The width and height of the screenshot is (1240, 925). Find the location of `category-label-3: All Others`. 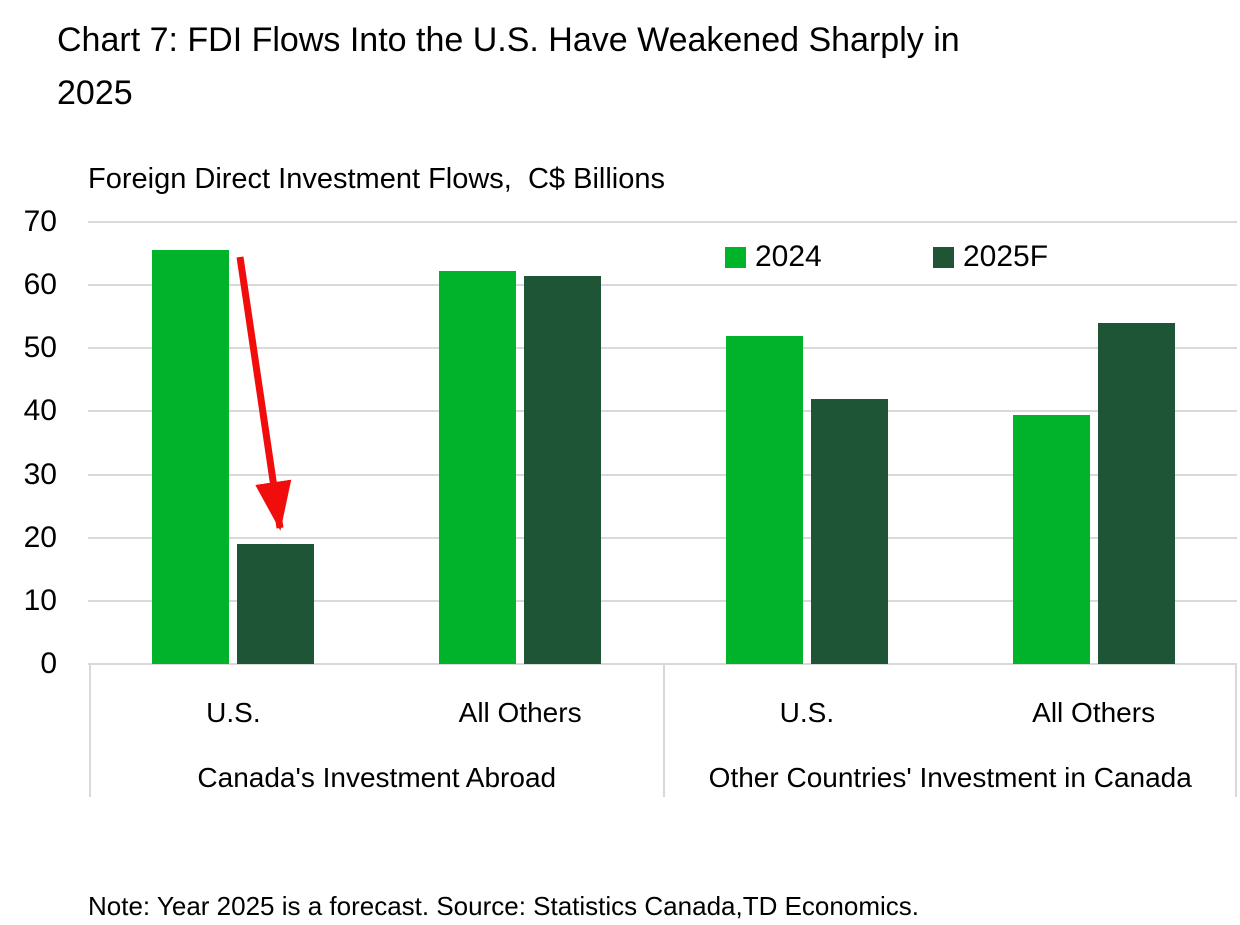

category-label-3: All Others is located at coordinates (1094, 712).